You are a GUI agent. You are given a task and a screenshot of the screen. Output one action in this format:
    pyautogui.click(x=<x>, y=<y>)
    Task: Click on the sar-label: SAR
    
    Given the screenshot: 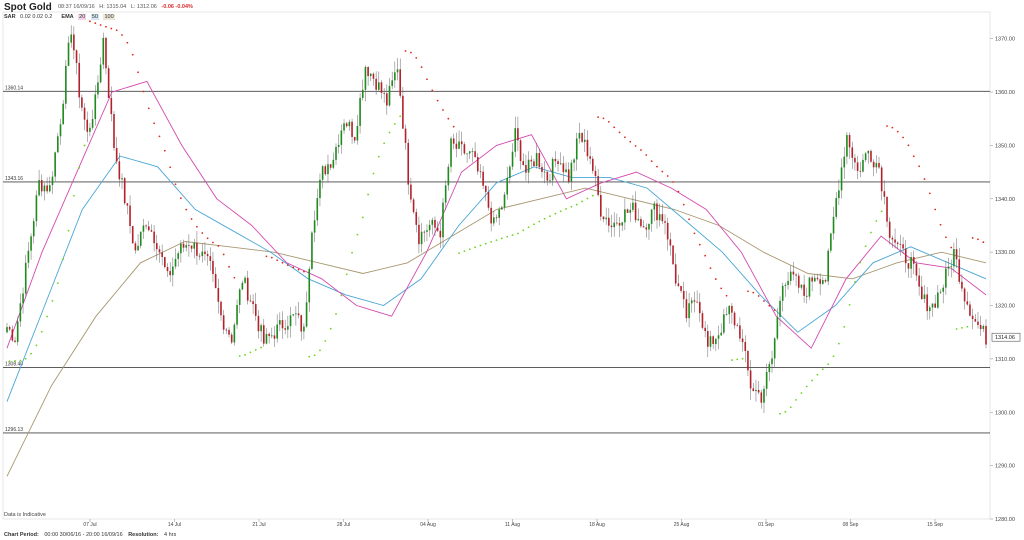 What is the action you would take?
    pyautogui.click(x=10, y=17)
    